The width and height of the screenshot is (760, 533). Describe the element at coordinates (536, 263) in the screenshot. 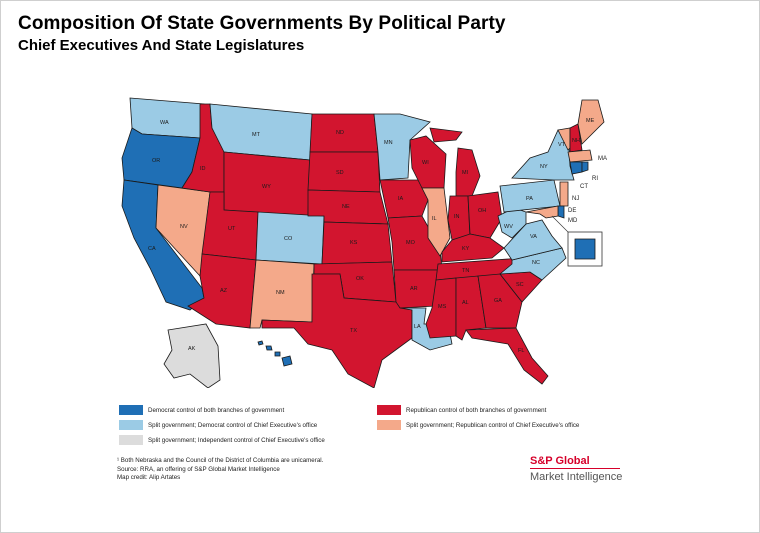

I see `label-nc: NC` at that location.